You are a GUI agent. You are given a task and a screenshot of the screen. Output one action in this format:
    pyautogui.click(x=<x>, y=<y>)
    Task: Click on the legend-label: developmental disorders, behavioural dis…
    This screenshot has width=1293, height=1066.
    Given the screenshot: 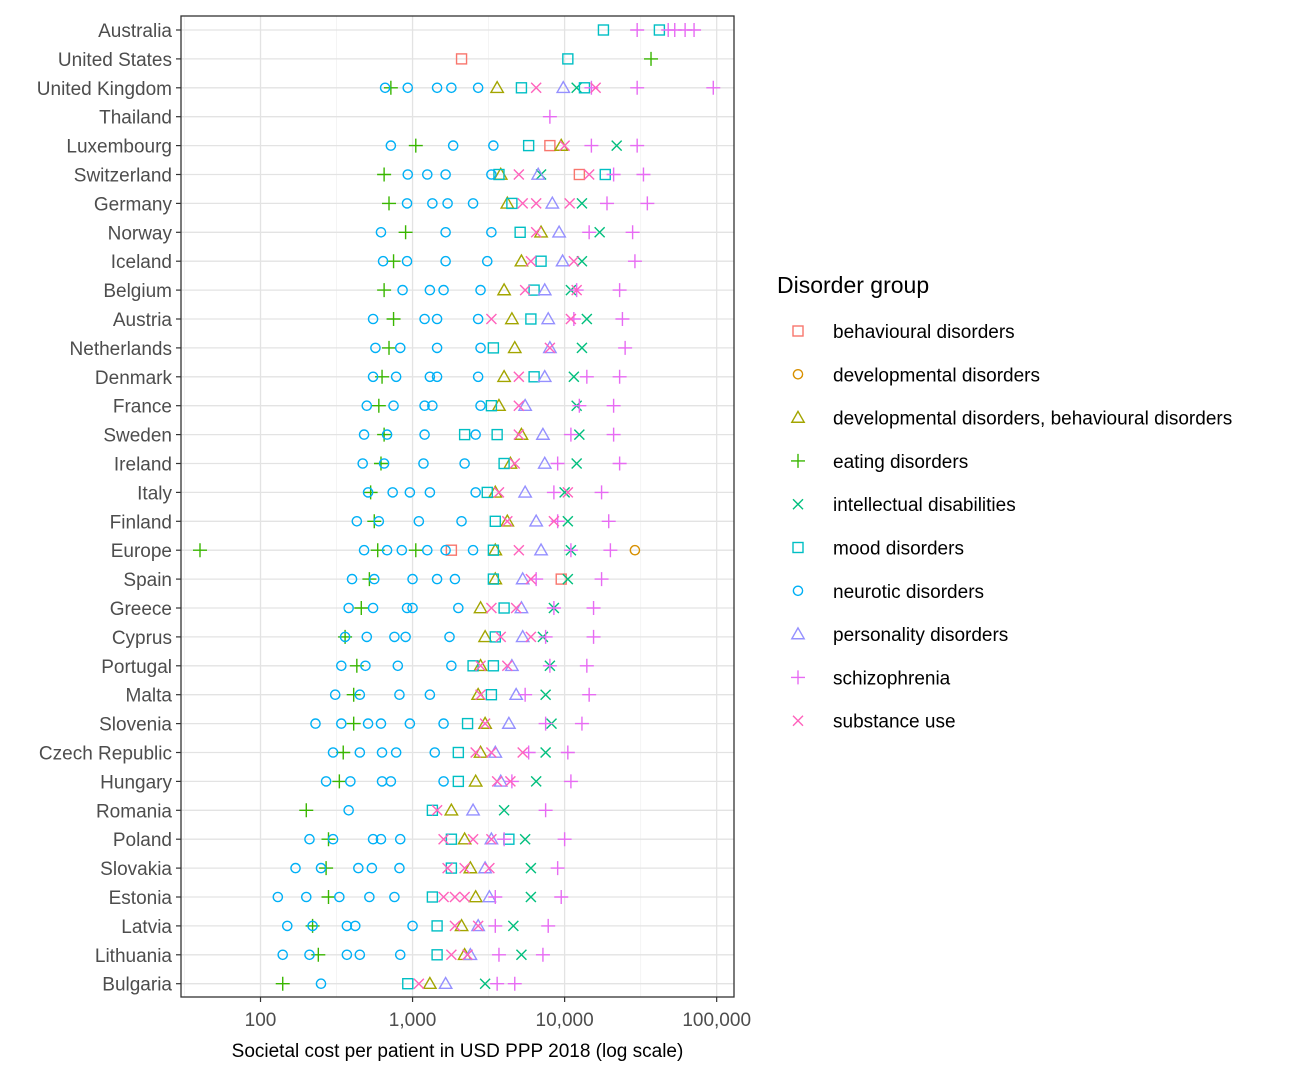 What is the action you would take?
    pyautogui.click(x=1032, y=419)
    